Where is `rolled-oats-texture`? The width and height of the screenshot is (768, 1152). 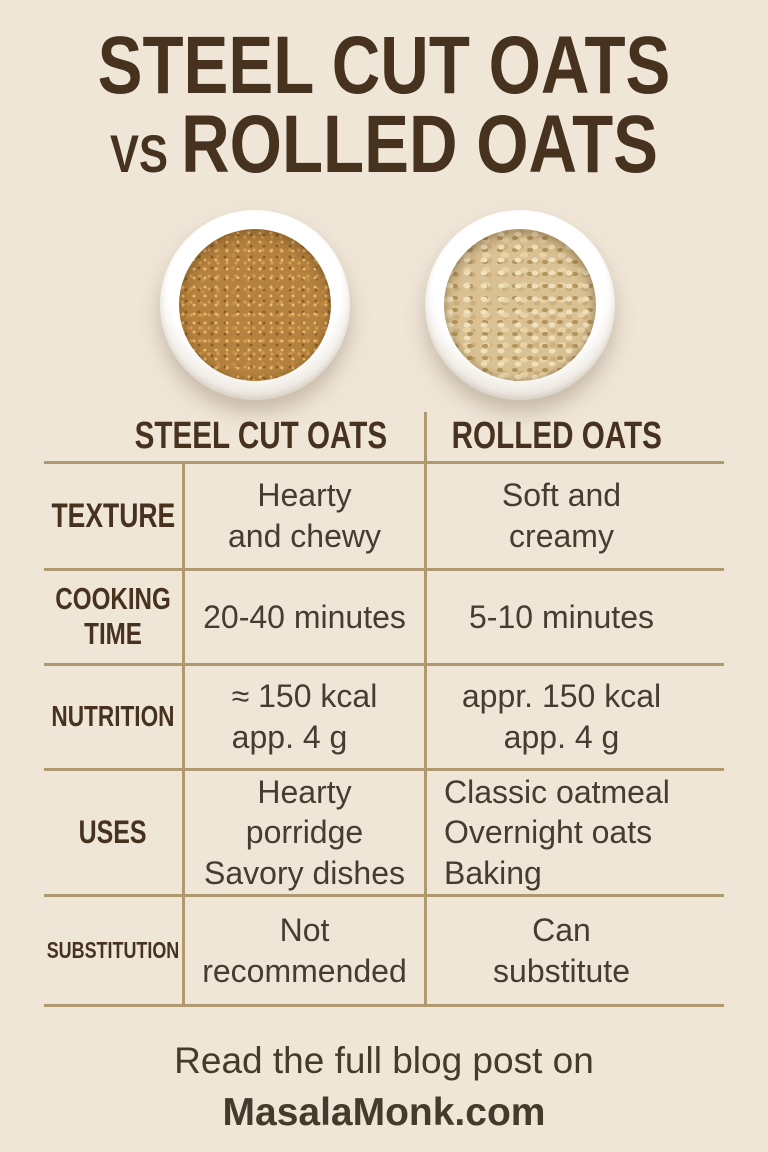
rolled-oats-texture is located at coordinates (520, 305).